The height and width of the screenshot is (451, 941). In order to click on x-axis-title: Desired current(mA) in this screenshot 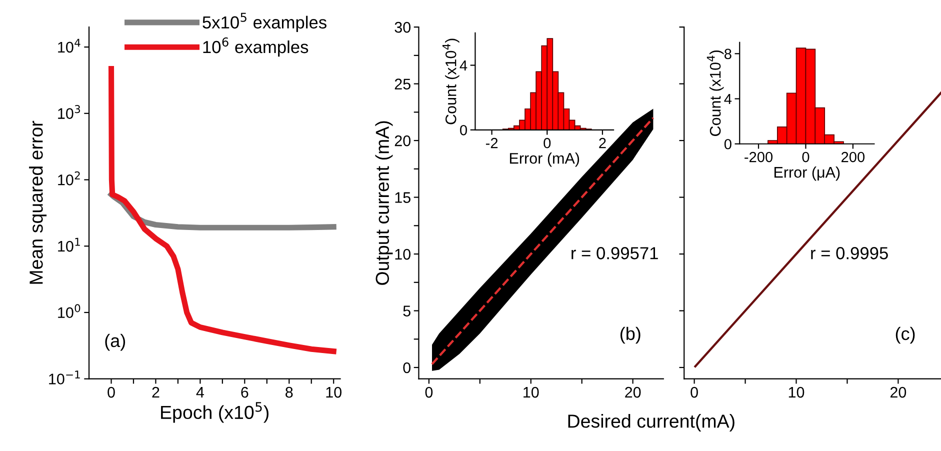, I will do `click(651, 423)`.